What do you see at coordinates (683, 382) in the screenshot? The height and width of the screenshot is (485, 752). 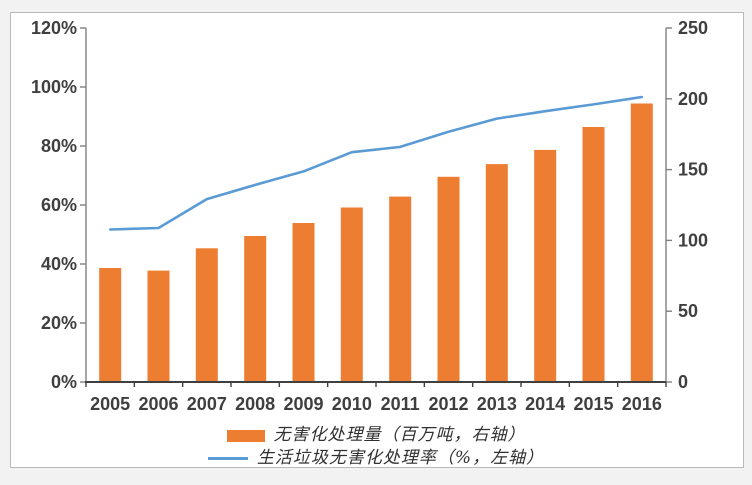 I see `right-axis-tick-label: 0` at bounding box center [683, 382].